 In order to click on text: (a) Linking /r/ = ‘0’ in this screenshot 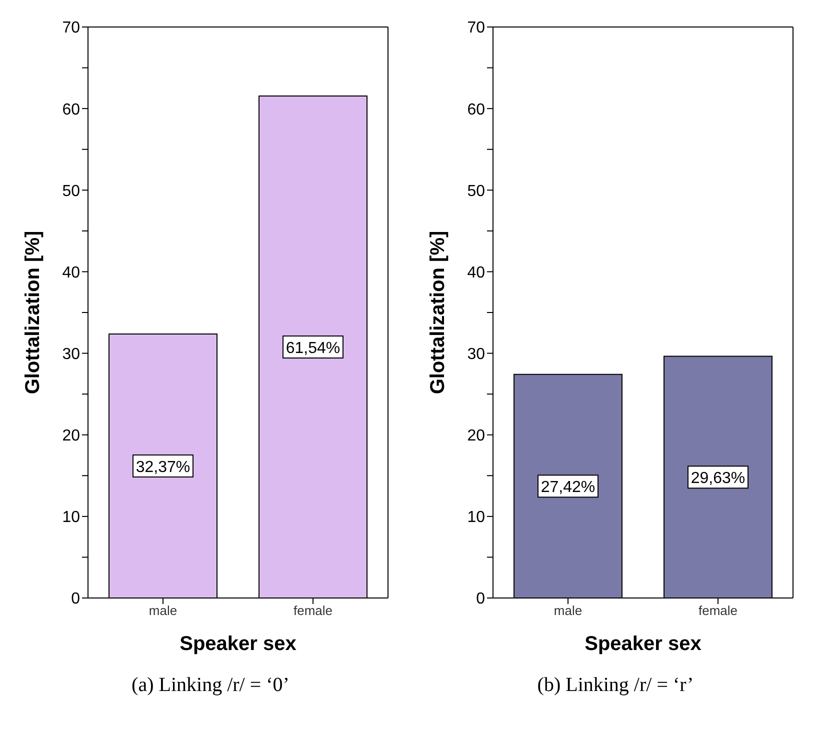, I will do `click(211, 685)`.